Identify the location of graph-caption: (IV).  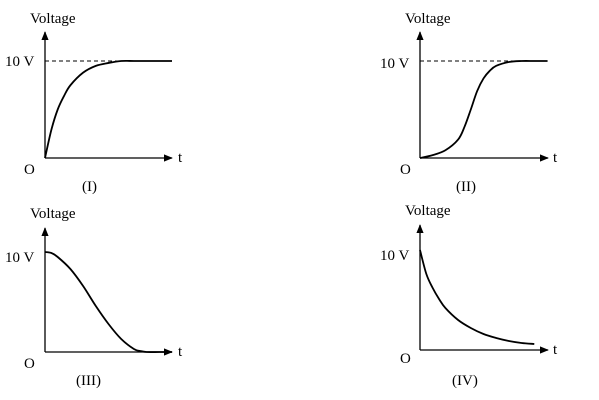
(465, 381).